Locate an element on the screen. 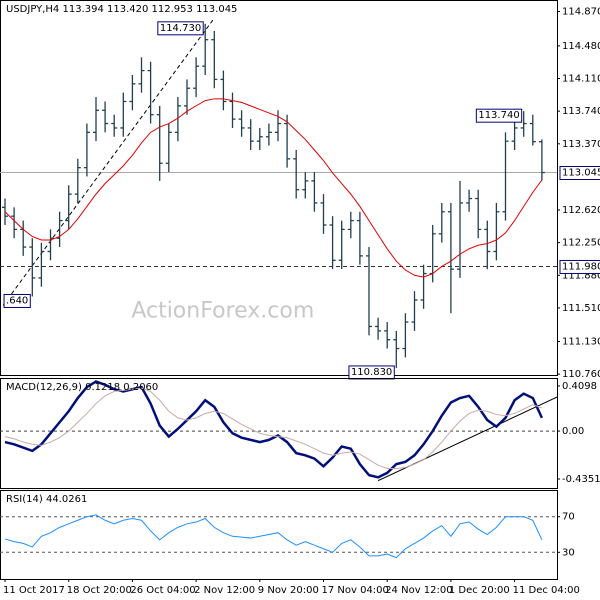 The width and height of the screenshot is (600, 600). x-tick-label: 24 Nov 12:00 is located at coordinates (418, 590).